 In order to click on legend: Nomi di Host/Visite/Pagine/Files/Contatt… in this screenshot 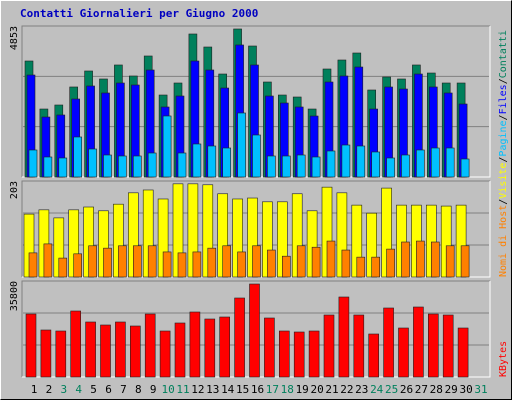, I will do `click(503, 153)`.